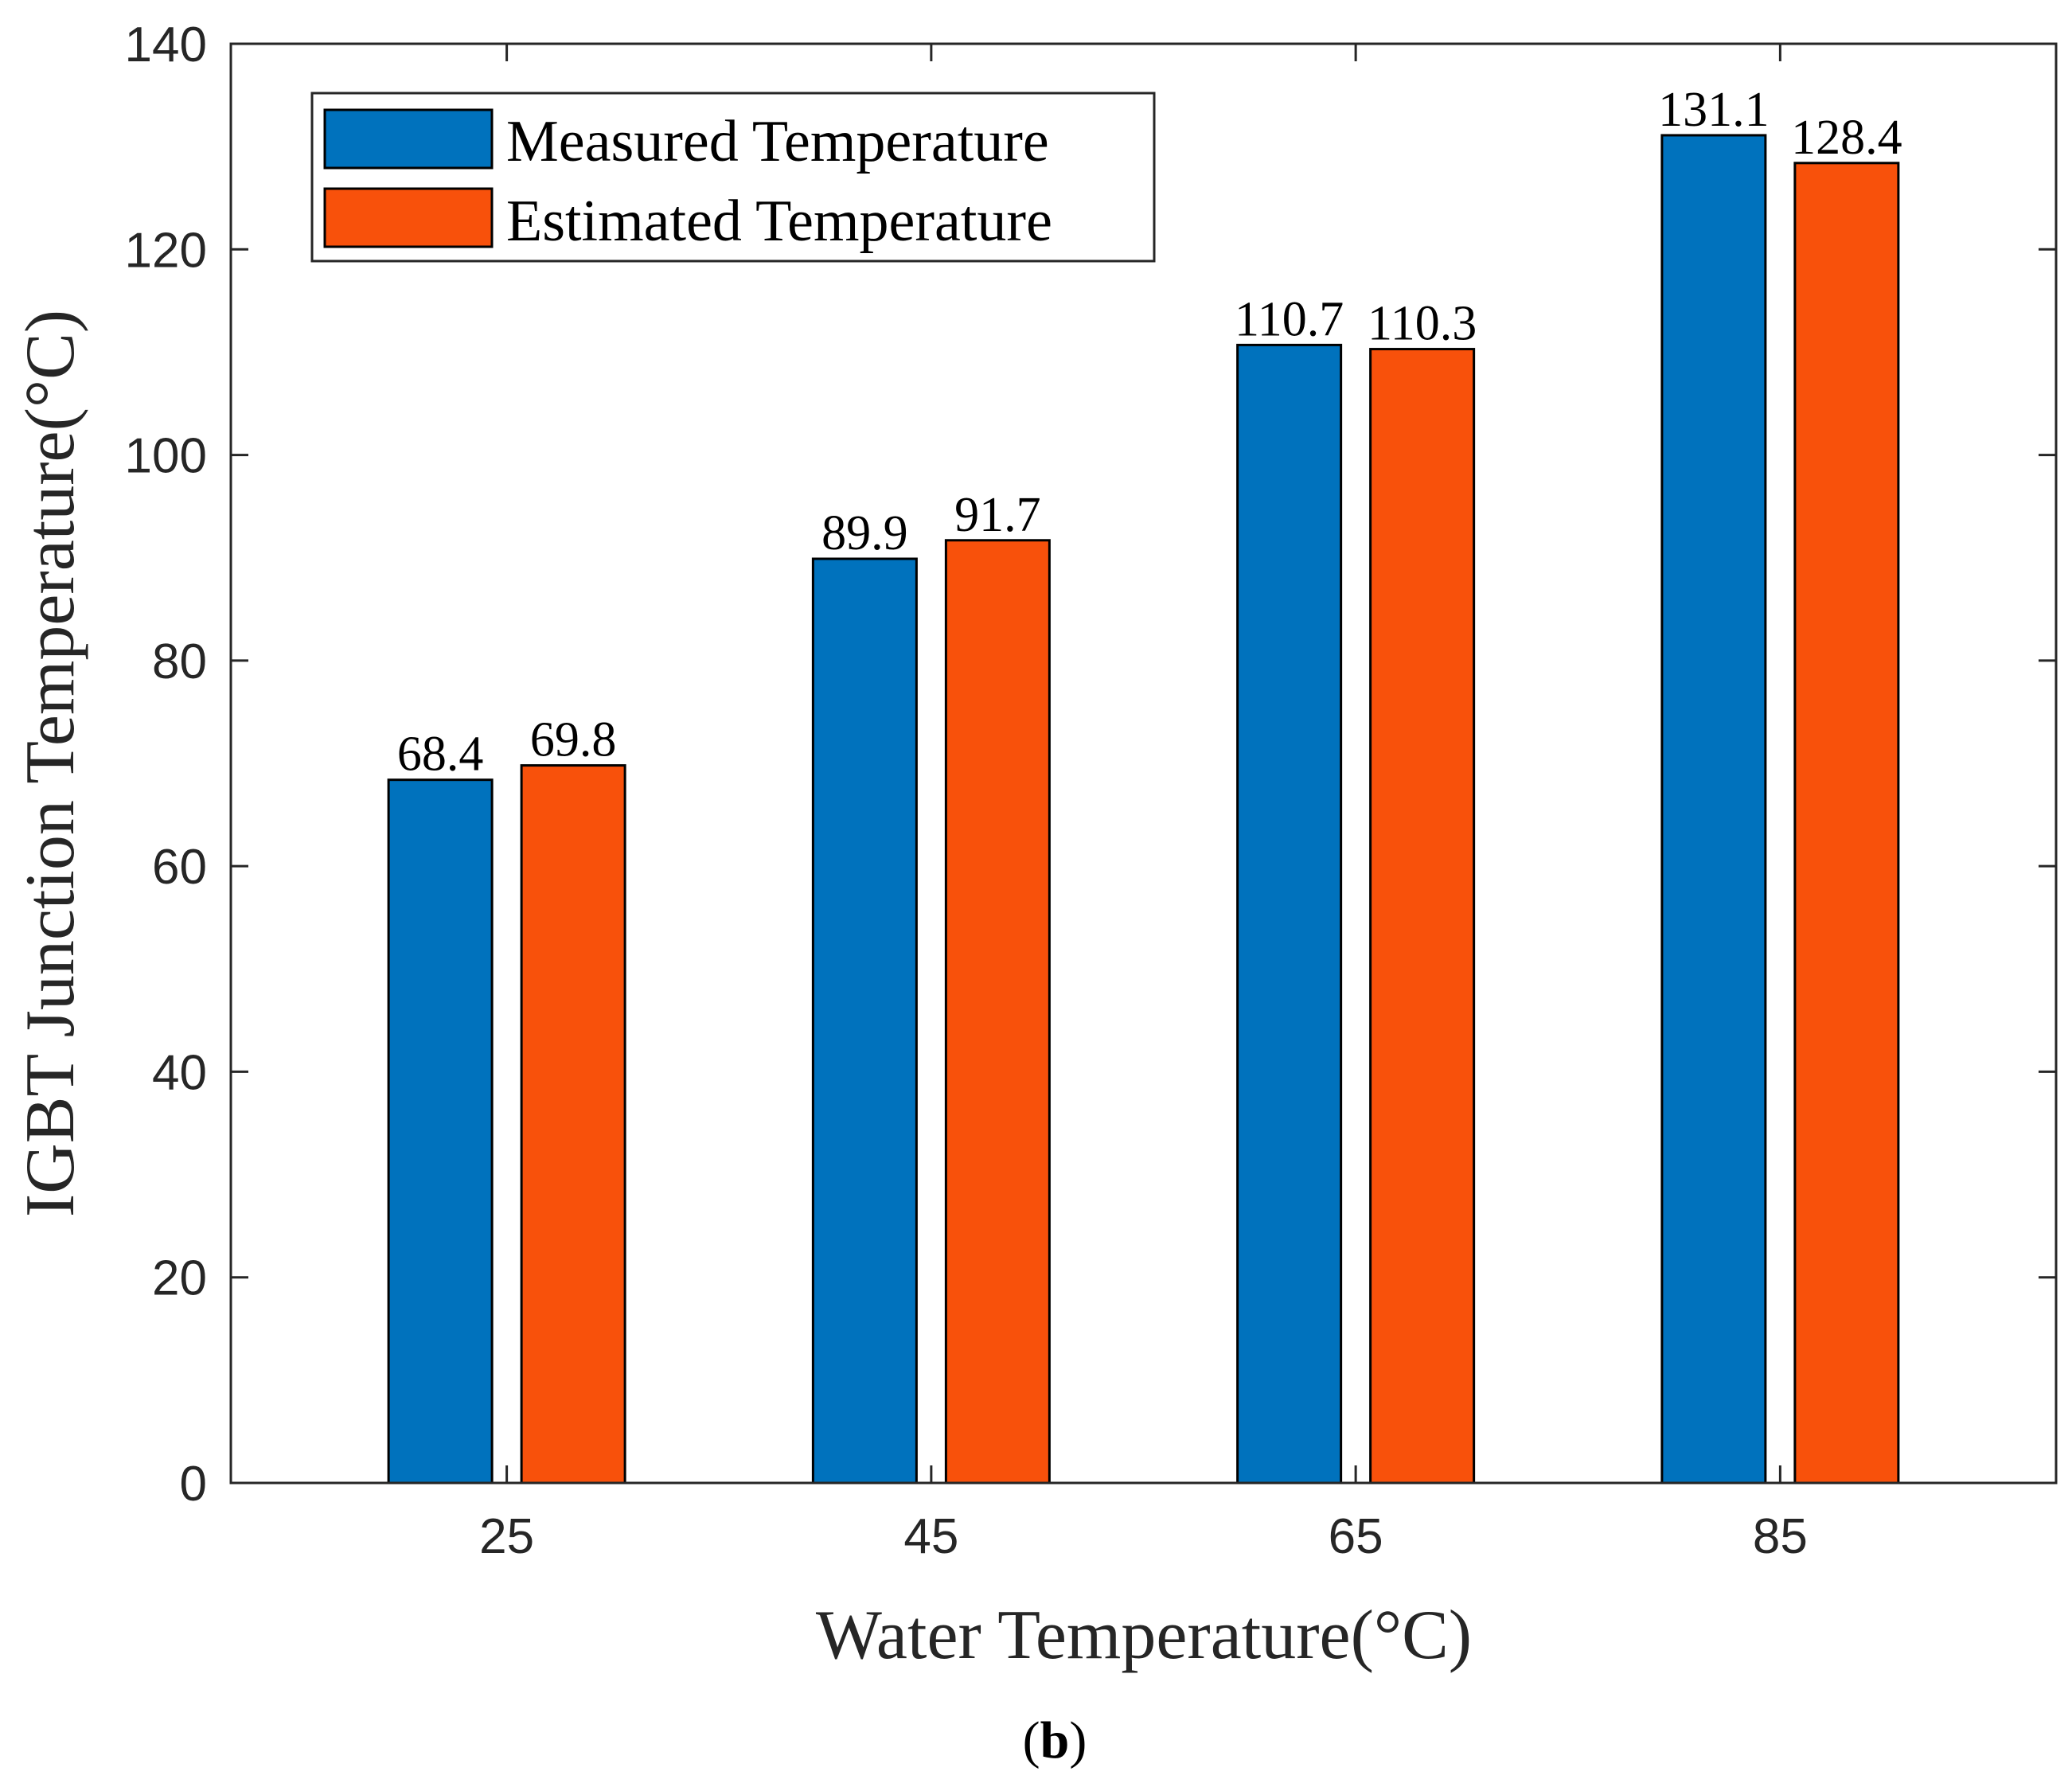 This screenshot has width=2072, height=1787. Describe the element at coordinates (1714, 110) in the screenshot. I see `data-label-measured-85: 131.1` at that location.